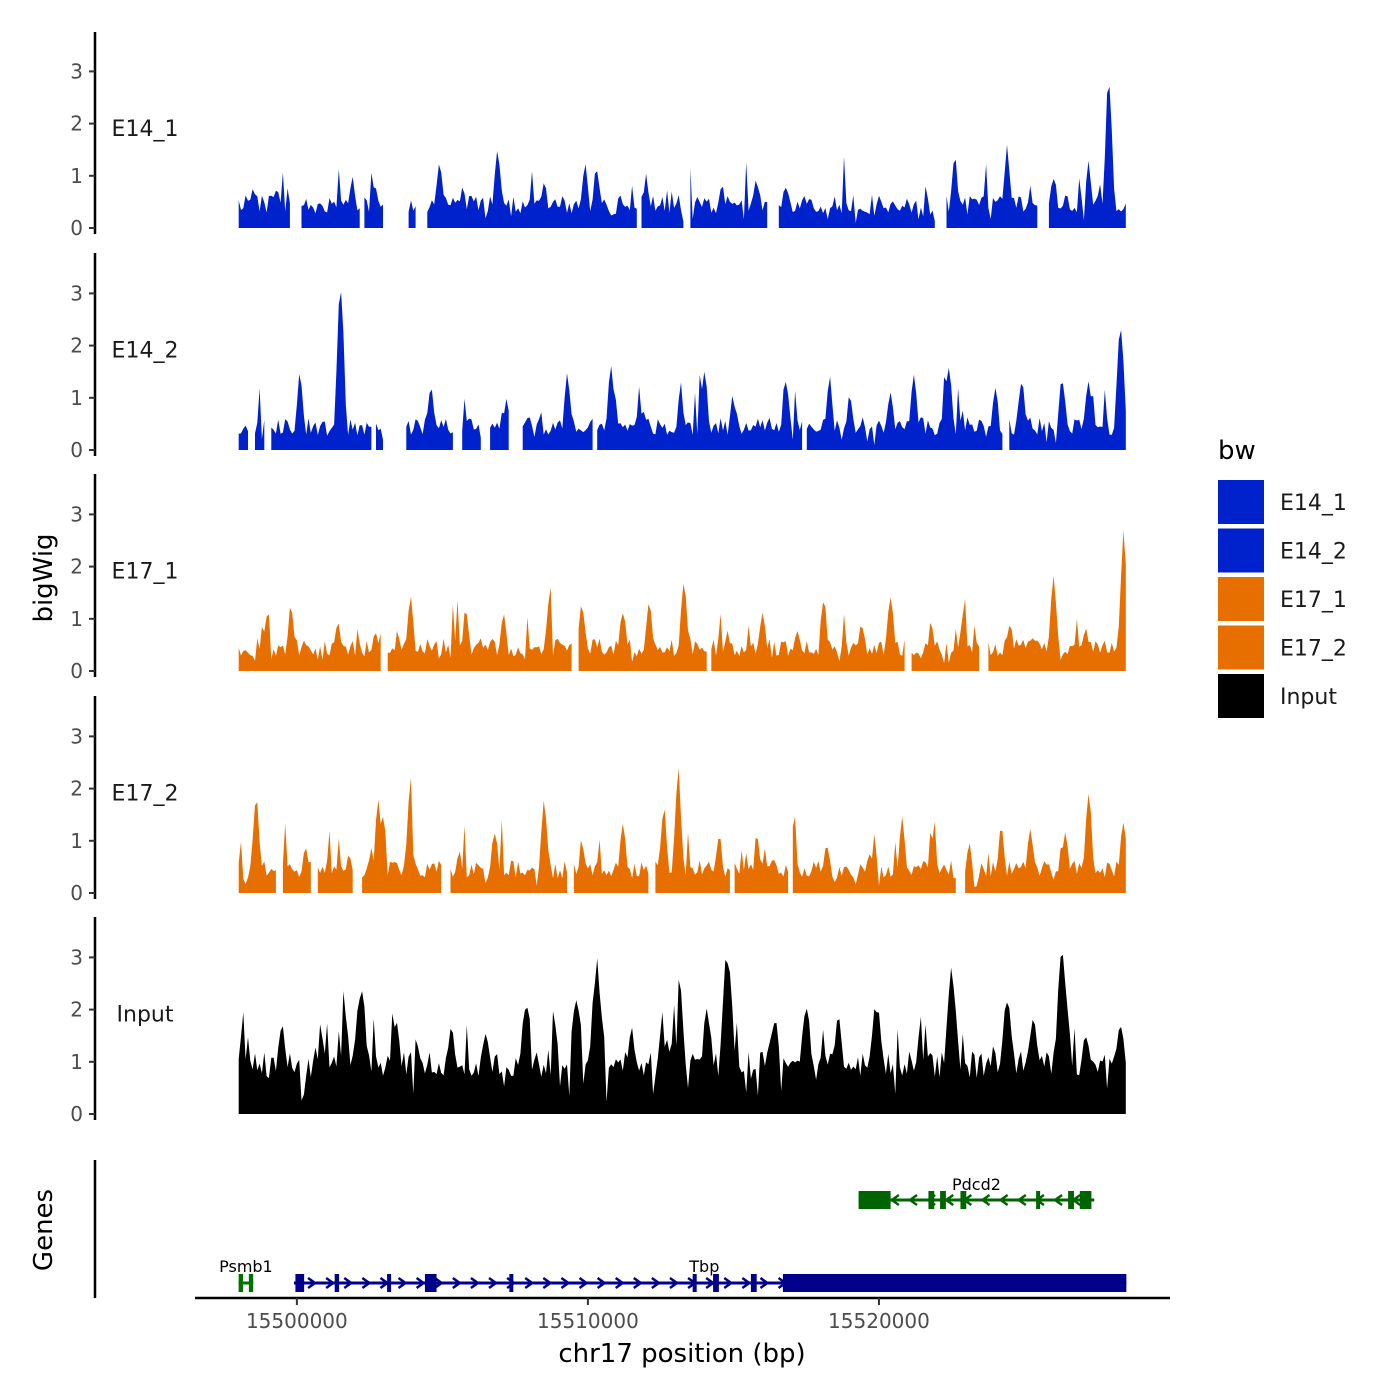 The height and width of the screenshot is (1400, 1400). Describe the element at coordinates (44, 1230) in the screenshot. I see `y-axis-title-genes: Genes` at that location.